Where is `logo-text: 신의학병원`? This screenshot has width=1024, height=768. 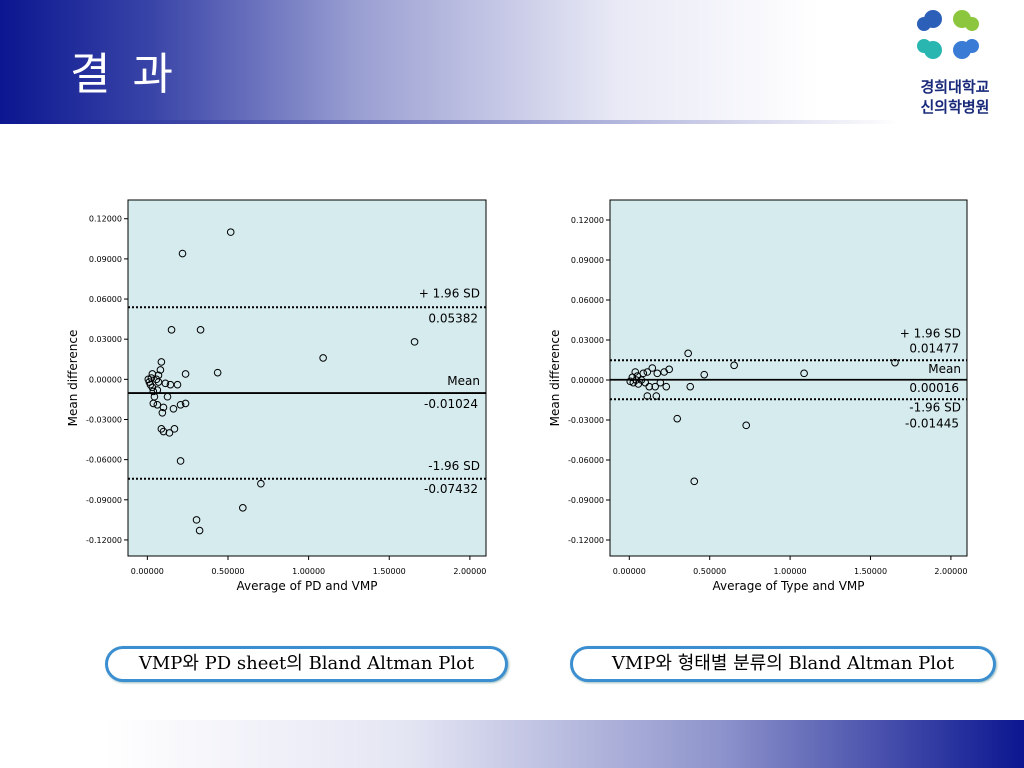
logo-text: 신의학병원 is located at coordinates (955, 107).